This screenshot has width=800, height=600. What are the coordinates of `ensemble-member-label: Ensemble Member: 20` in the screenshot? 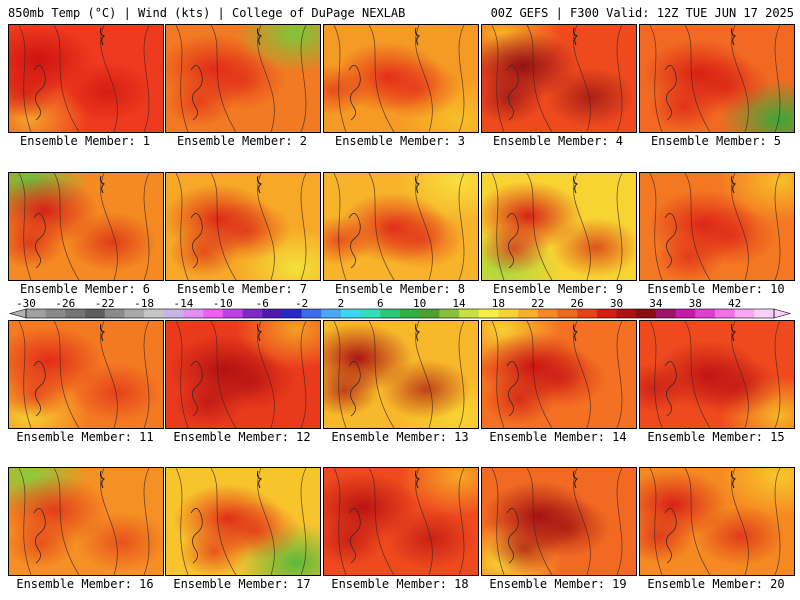 It's located at (716, 584).